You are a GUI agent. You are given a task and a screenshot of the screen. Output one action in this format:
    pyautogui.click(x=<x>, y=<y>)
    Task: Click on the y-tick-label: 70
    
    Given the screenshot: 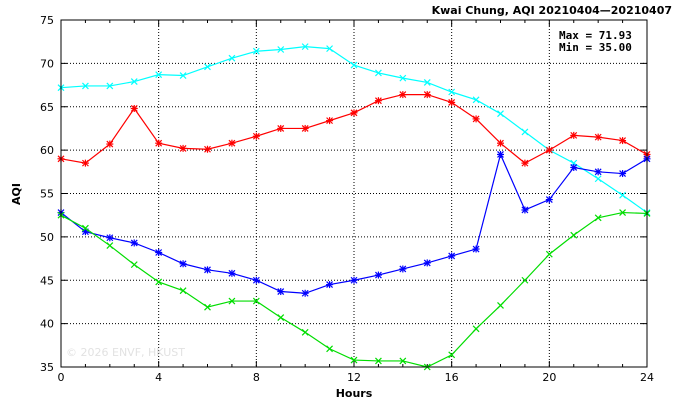 What is the action you would take?
    pyautogui.click(x=47, y=63)
    